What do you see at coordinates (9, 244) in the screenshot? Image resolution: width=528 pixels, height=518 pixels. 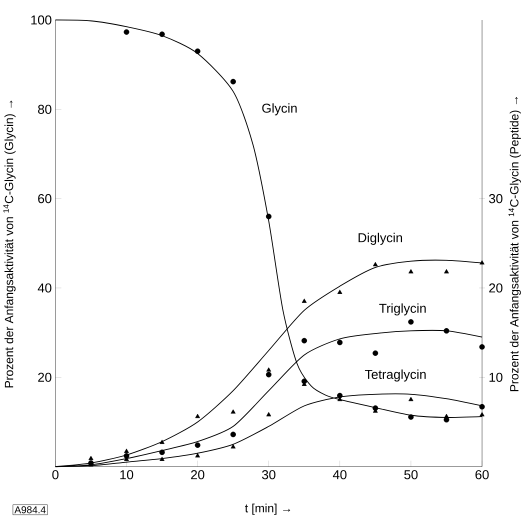 I see `y-axis-title: Prozent der Anfangsaktivität von $^{14}$C-Glycin (Glycin) →` at bounding box center [9, 244].